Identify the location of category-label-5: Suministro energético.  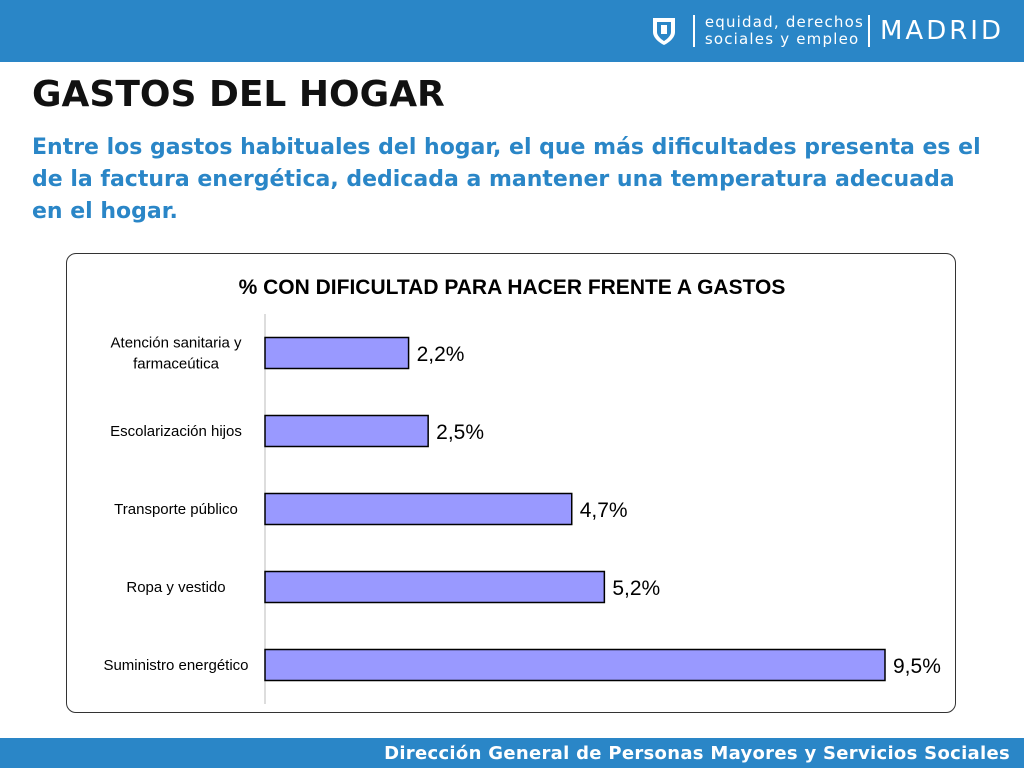
(175, 665).